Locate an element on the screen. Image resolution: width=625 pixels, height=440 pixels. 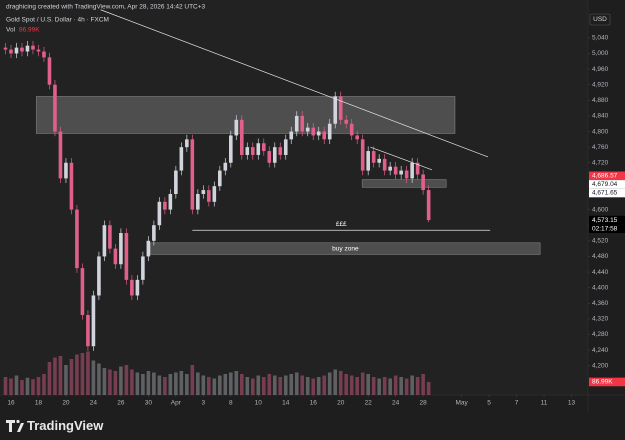
currency: USD is located at coordinates (600, 19).